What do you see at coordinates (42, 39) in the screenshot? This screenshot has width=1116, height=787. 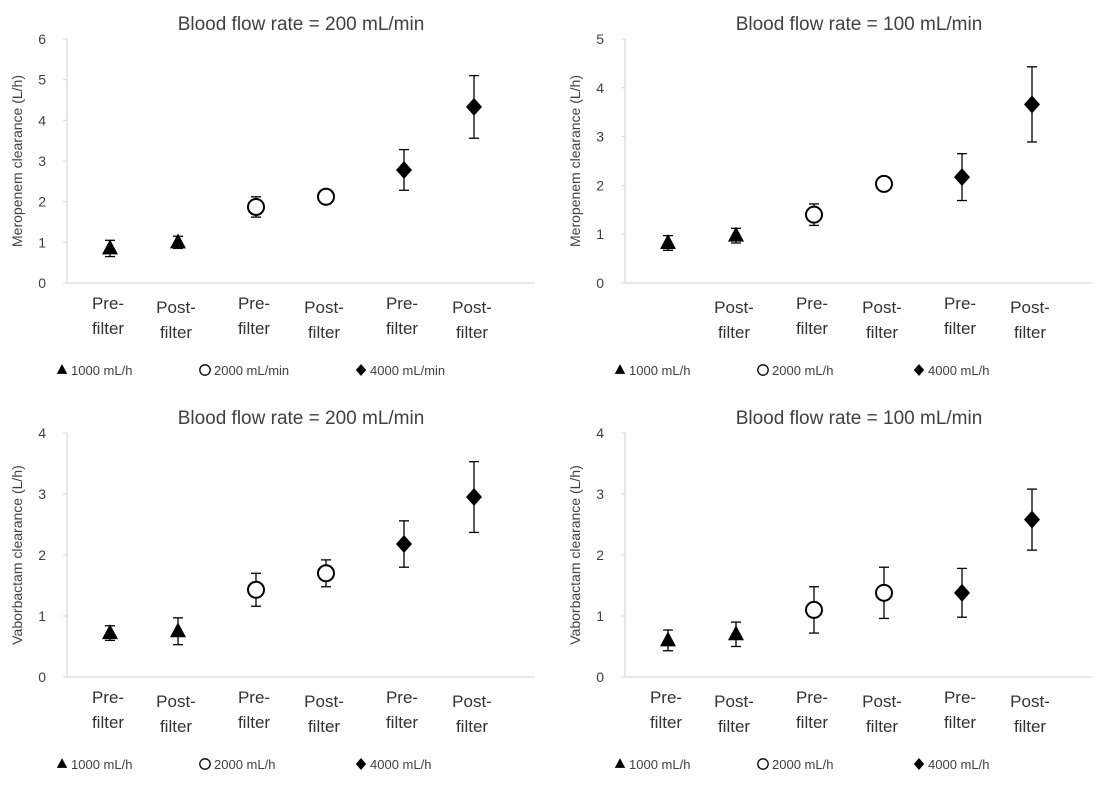 I see `y-tick-label: 6` at bounding box center [42, 39].